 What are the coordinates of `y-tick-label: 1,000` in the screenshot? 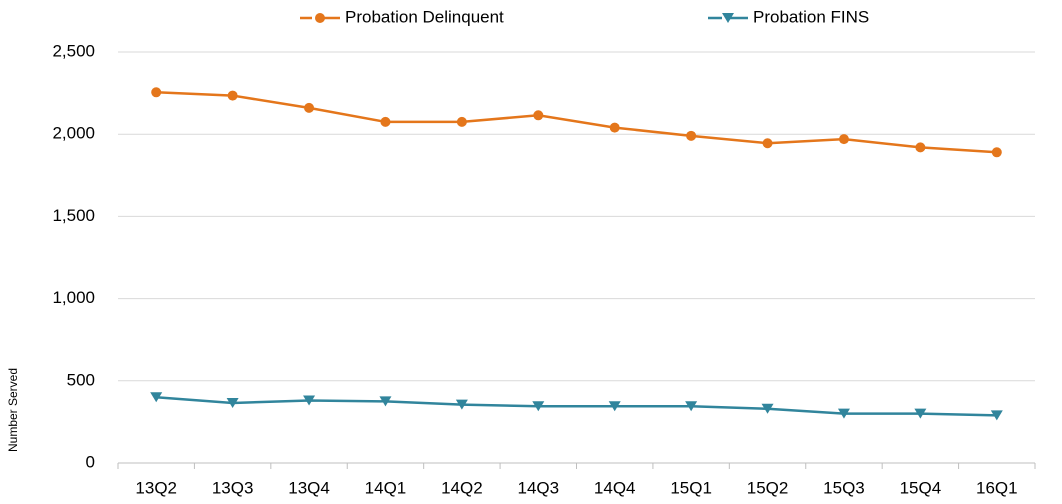 It's located at (73, 297).